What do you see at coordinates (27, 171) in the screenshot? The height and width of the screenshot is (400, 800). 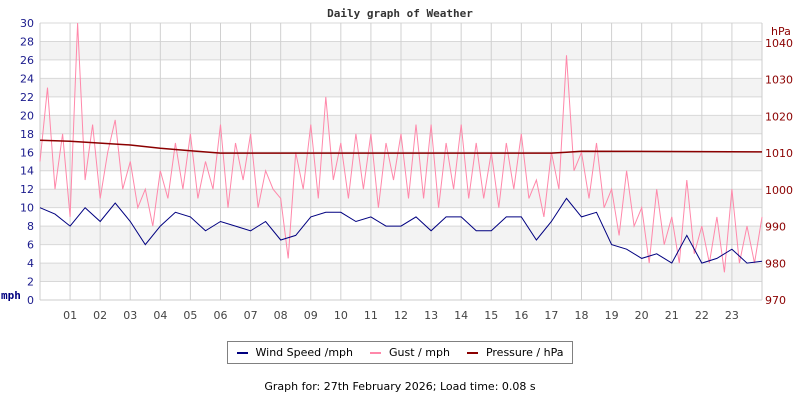 I see `left-tick-label: 14` at bounding box center [27, 171].